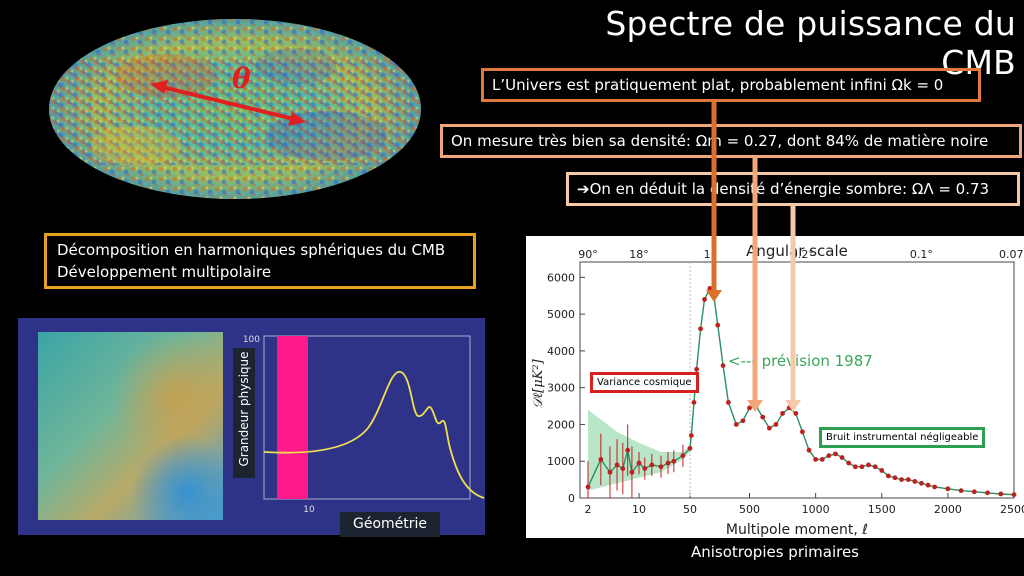 This screenshot has width=1024, height=576. I want to click on top-tick-label: 90°, so click(588, 254).